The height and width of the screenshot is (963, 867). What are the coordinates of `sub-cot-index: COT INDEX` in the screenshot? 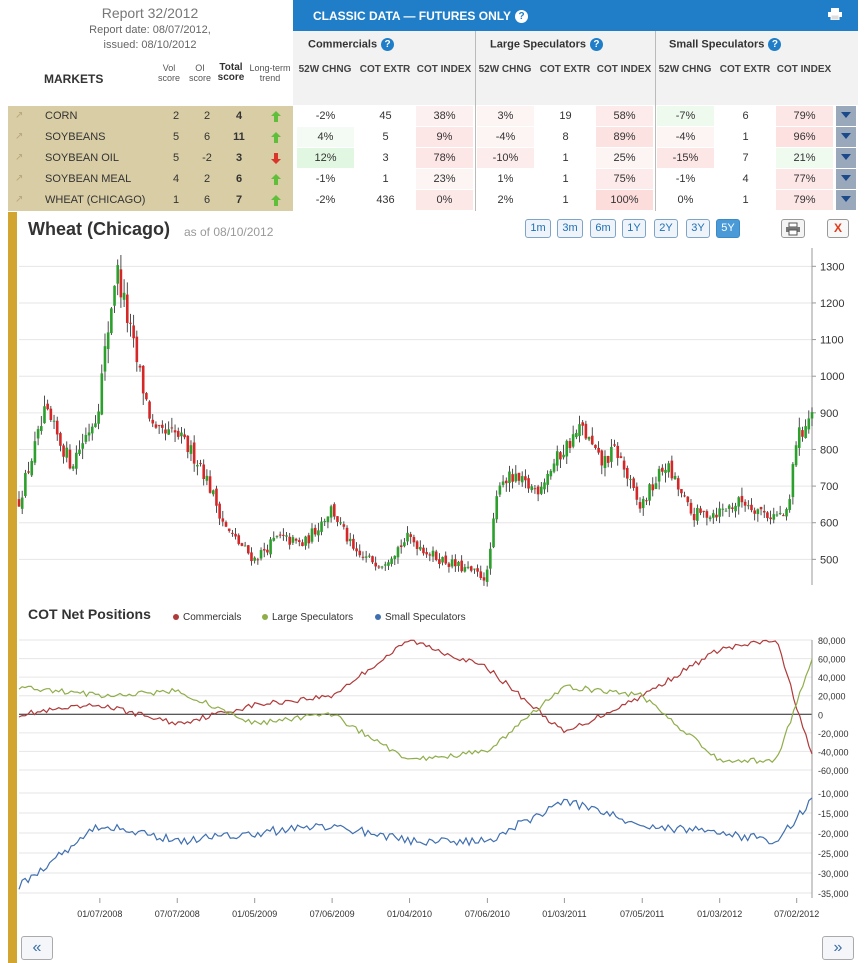 It's located at (444, 69).